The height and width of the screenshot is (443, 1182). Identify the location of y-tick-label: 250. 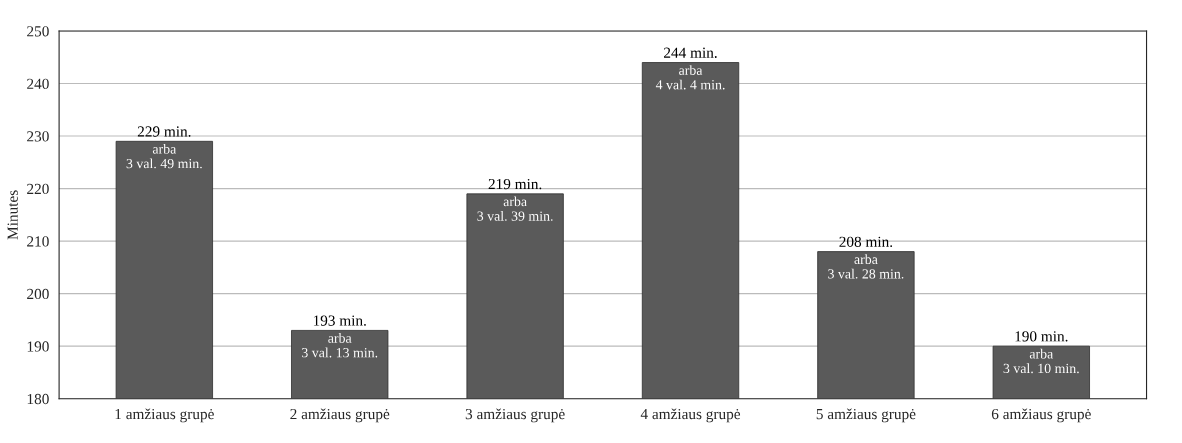
(38, 31).